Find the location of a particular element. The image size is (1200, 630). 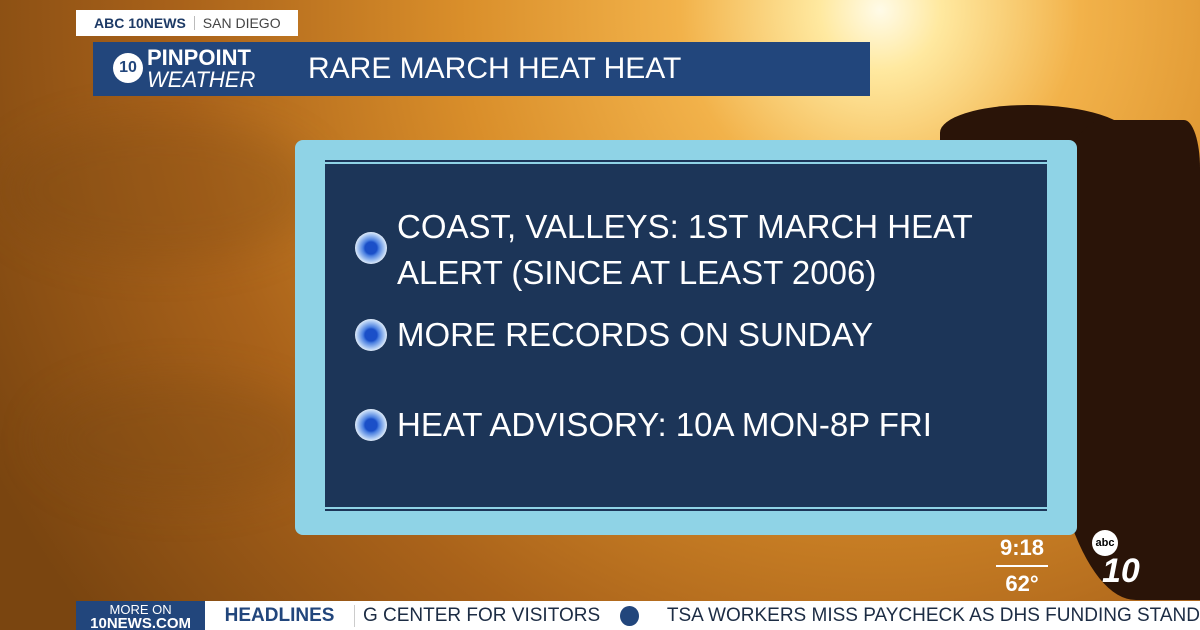

ticker-story: G CENTER FOR VISITORS is located at coordinates (481, 615).